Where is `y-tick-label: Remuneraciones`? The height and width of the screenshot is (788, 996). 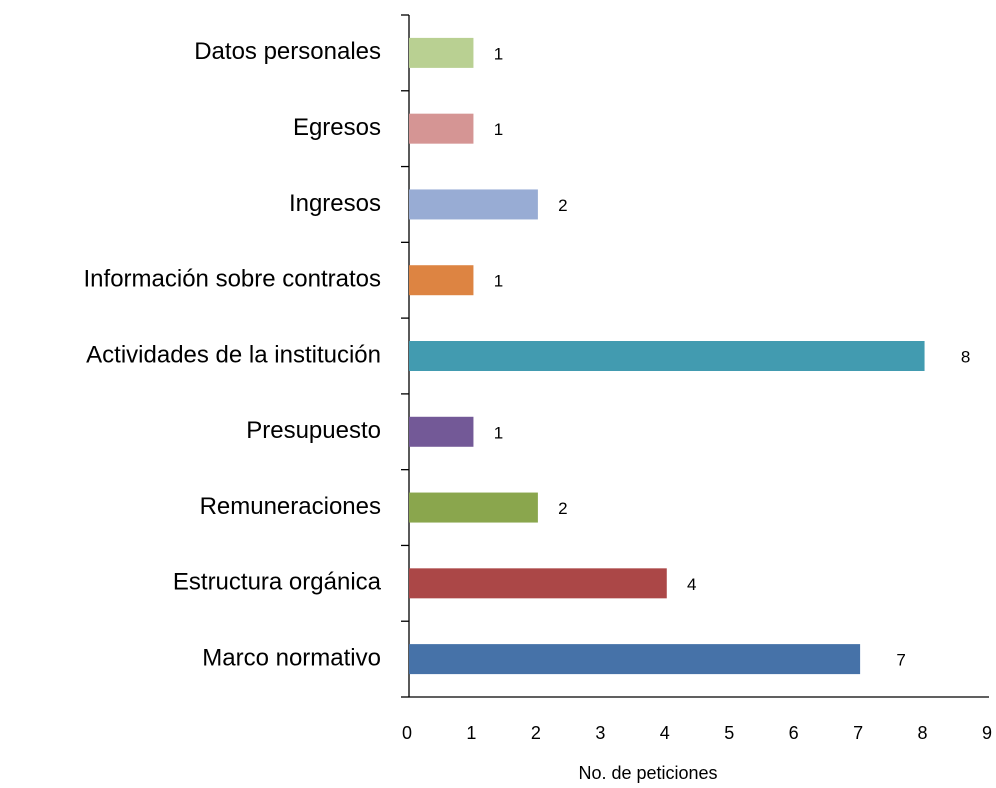
y-tick-label: Remuneraciones is located at coordinates (290, 506).